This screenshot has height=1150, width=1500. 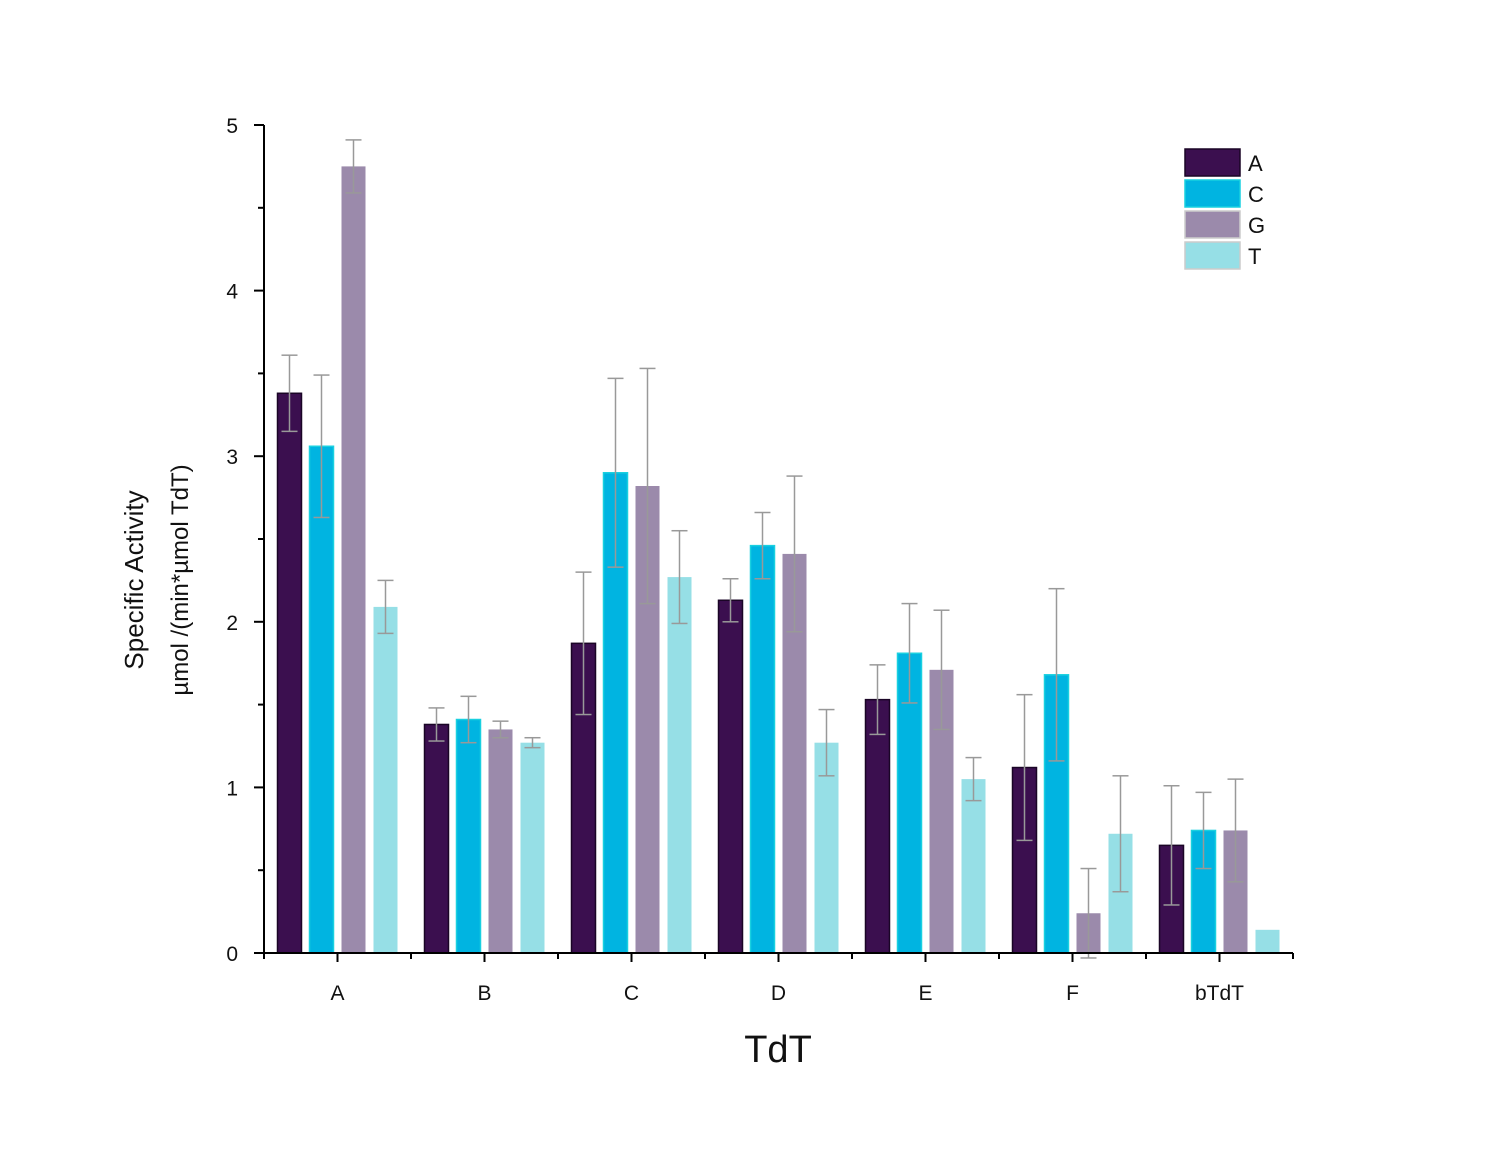 What do you see at coordinates (1254, 256) in the screenshot?
I see `legend-label-T: T` at bounding box center [1254, 256].